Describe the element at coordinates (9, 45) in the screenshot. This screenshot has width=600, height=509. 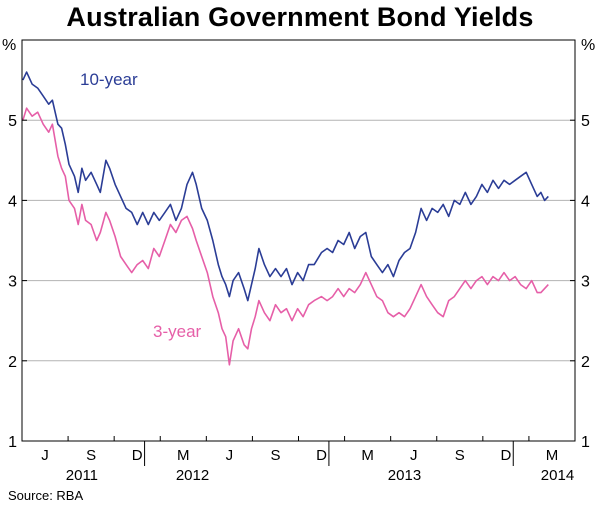
I see `y-unit-left: %` at that location.